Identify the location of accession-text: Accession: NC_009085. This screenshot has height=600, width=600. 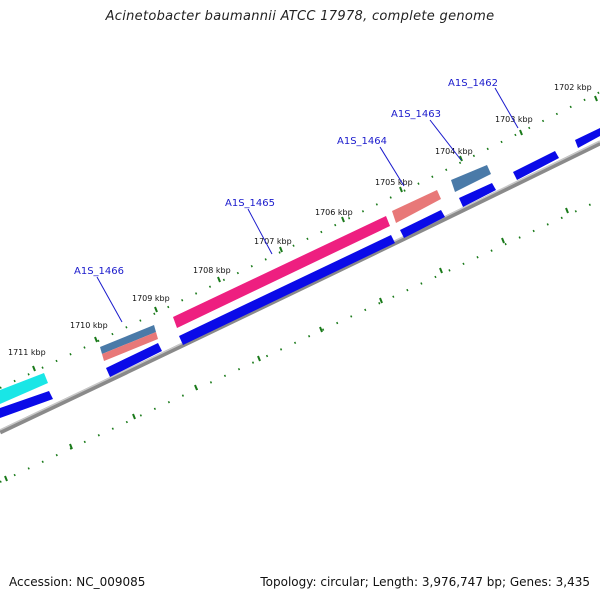
(77, 582).